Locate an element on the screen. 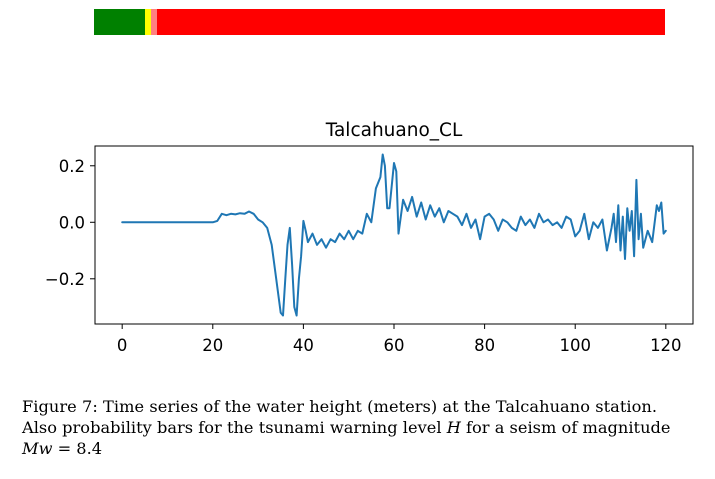 Image resolution: width=715 pixels, height=479 pixels. x-tick-label: 100 is located at coordinates (575, 345).